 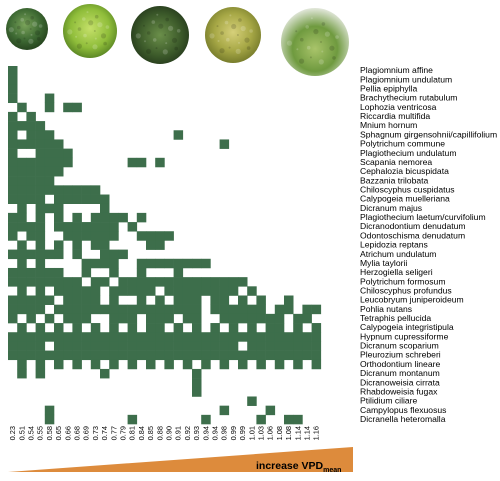 I want to click on x-tick-label: 0.69, so click(x=86, y=433).